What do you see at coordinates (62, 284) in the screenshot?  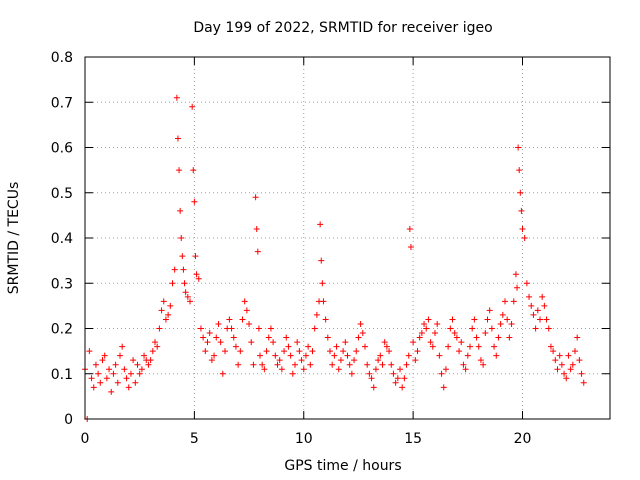 I see `y-tick-label: 0.3` at bounding box center [62, 284].